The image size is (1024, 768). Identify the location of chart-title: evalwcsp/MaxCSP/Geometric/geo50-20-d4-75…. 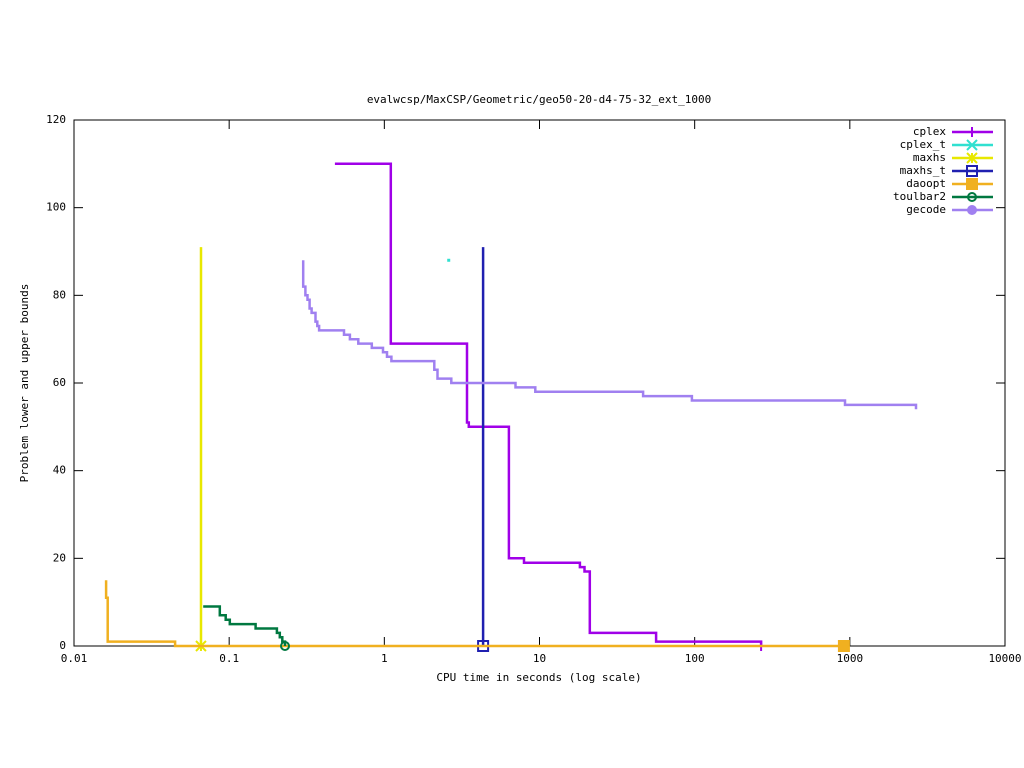
(539, 99).